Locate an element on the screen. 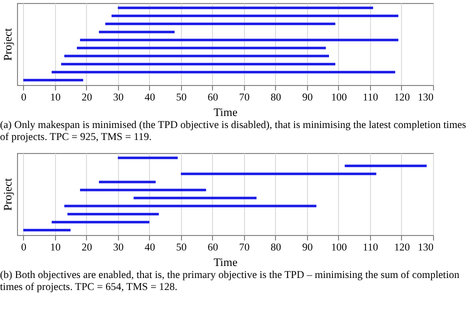 This screenshot has width=474, height=324. text: (a) Only makespan is minimised (the TPD objective is disabled), that is minimising the latest completion times of projects. TPC = 925, TMS = 119. is located at coordinates (234, 132).